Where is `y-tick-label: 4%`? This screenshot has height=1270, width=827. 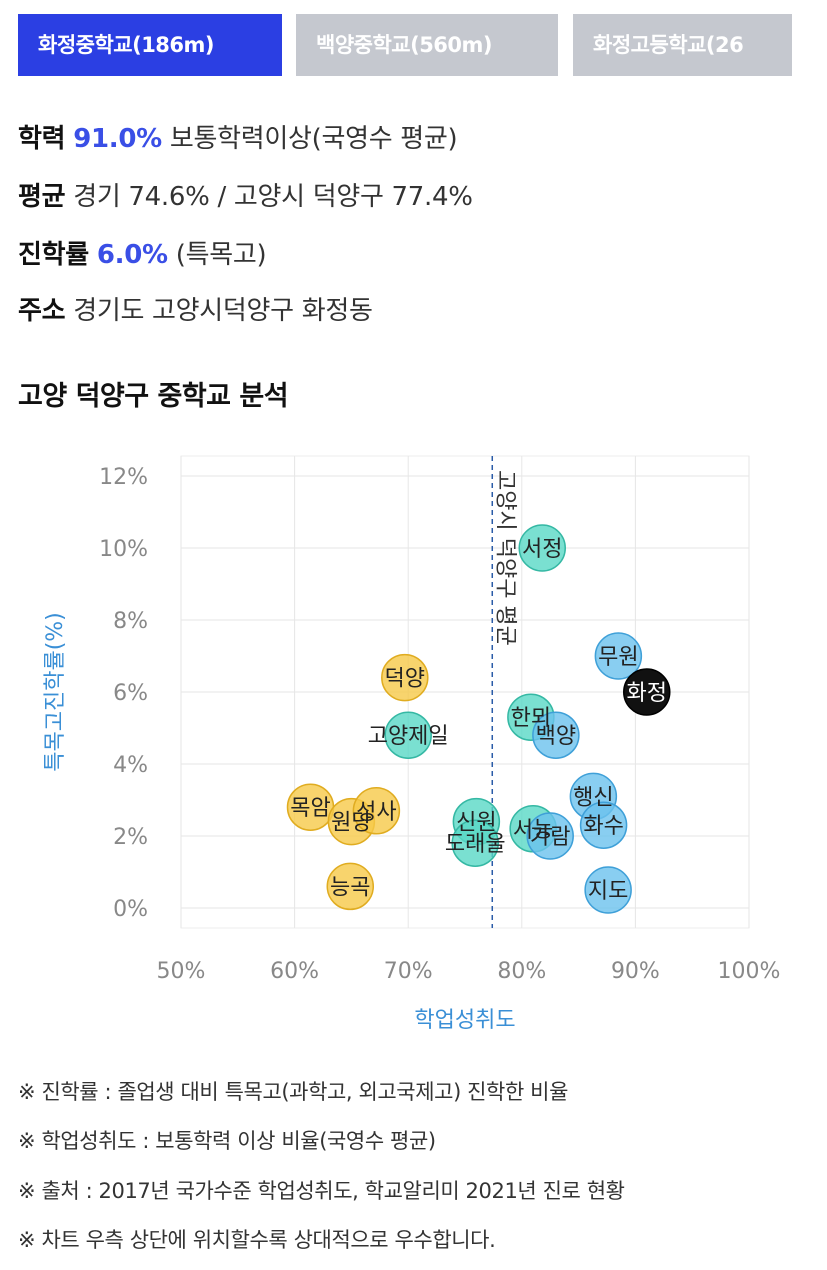
y-tick-label: 4% is located at coordinates (130, 765).